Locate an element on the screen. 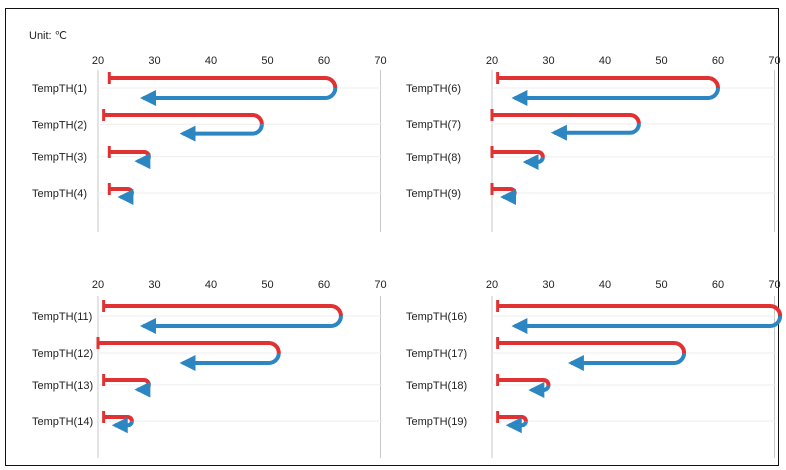 The width and height of the screenshot is (786, 470). row-label: TempTH(8) is located at coordinates (433, 158).